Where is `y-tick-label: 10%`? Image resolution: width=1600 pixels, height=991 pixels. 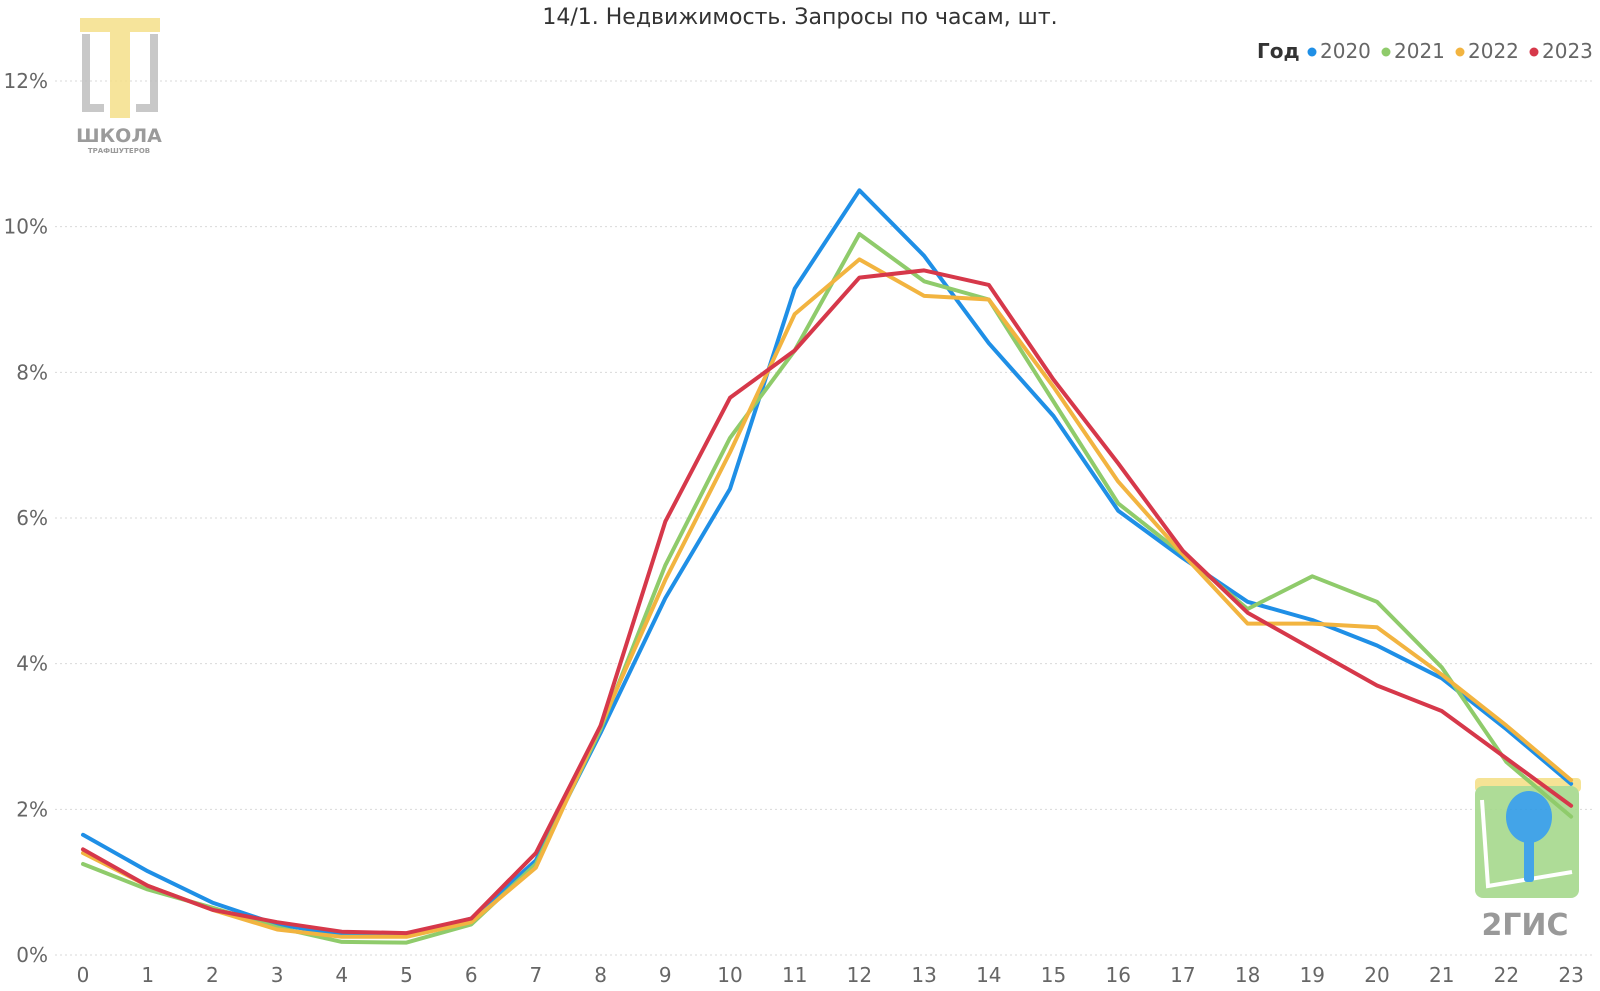 y-tick-label: 10% is located at coordinates (26, 227).